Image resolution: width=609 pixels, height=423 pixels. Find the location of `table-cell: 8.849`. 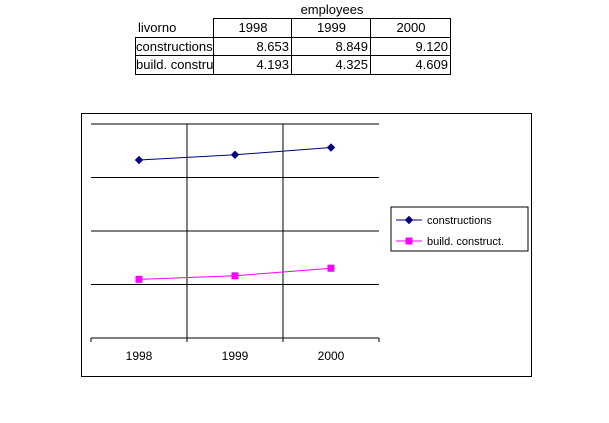

table-cell: 8.849 is located at coordinates (351, 46).